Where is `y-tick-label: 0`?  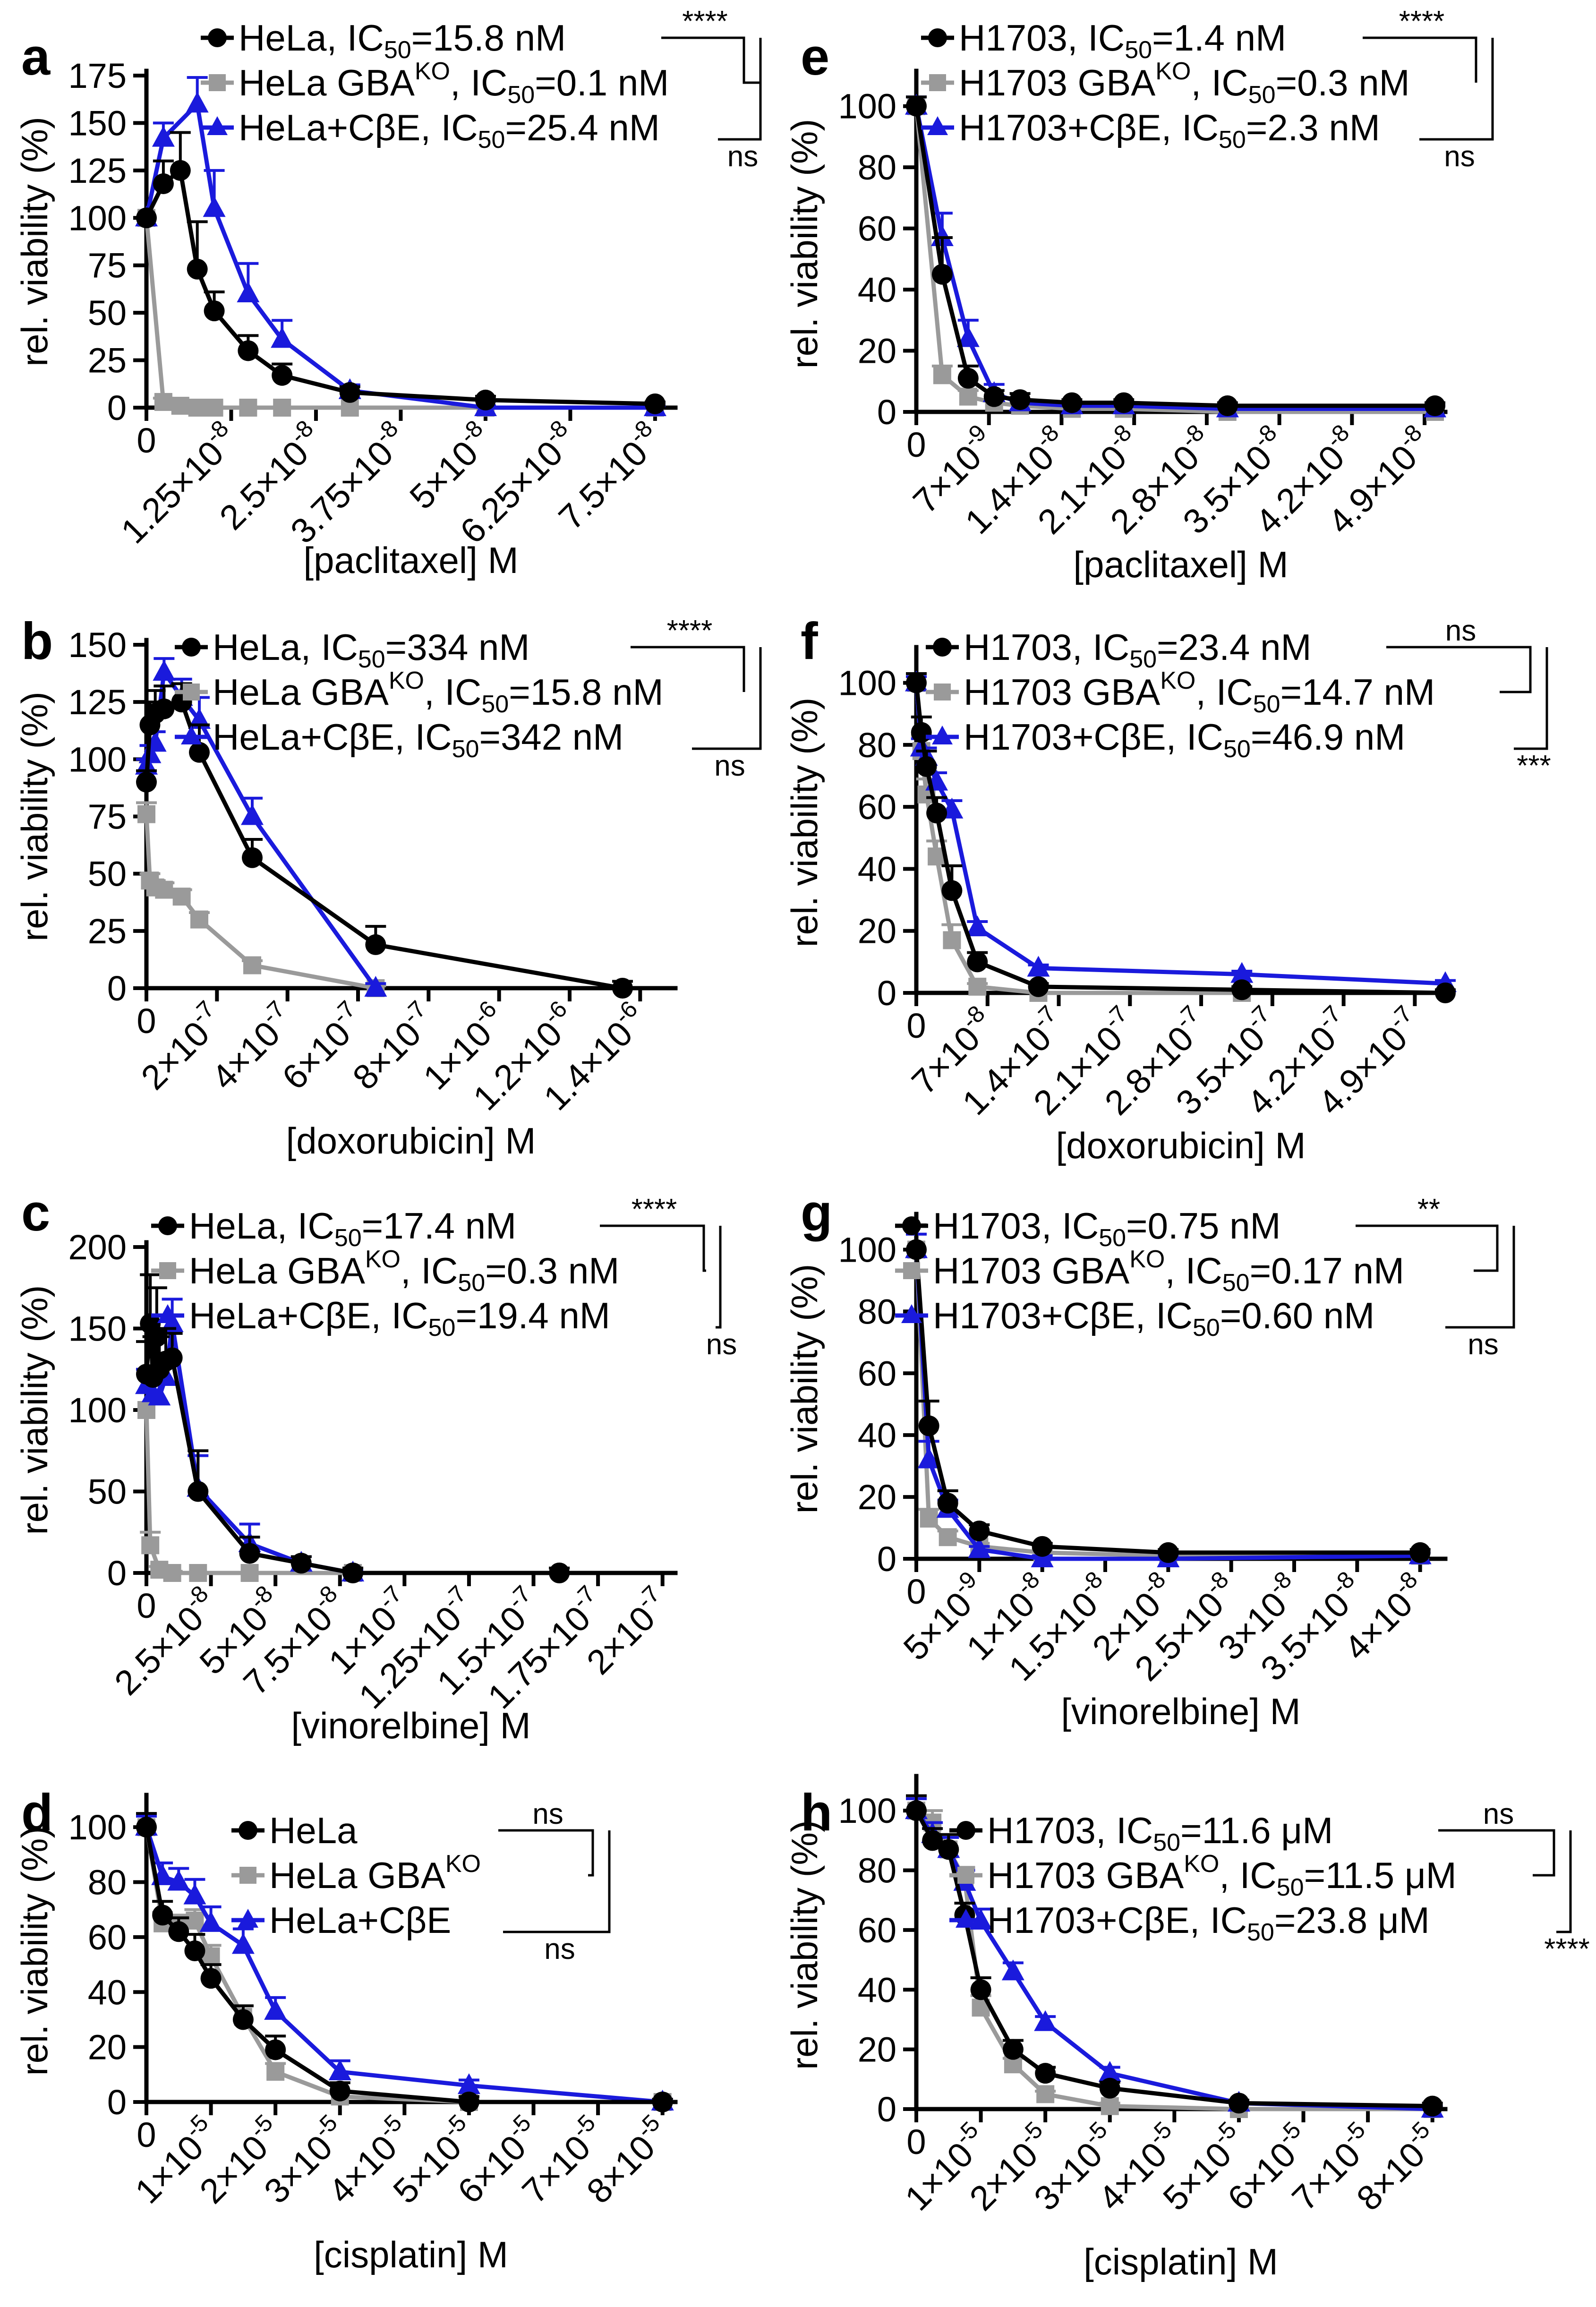
y-tick-label: 0 is located at coordinates (886, 1559).